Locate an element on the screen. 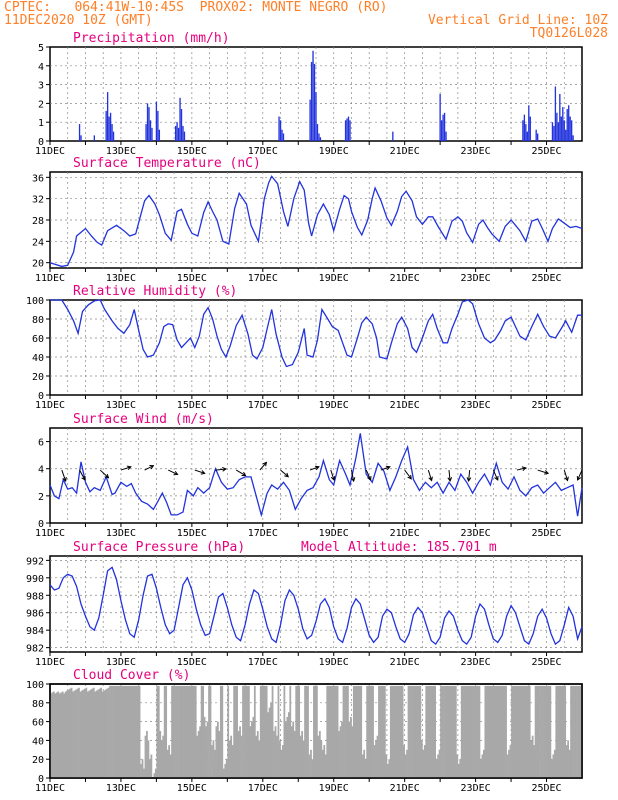 Image resolution: width=618 pixels, height=800 pixels. y-tick-label: 992 is located at coordinates (35, 561).